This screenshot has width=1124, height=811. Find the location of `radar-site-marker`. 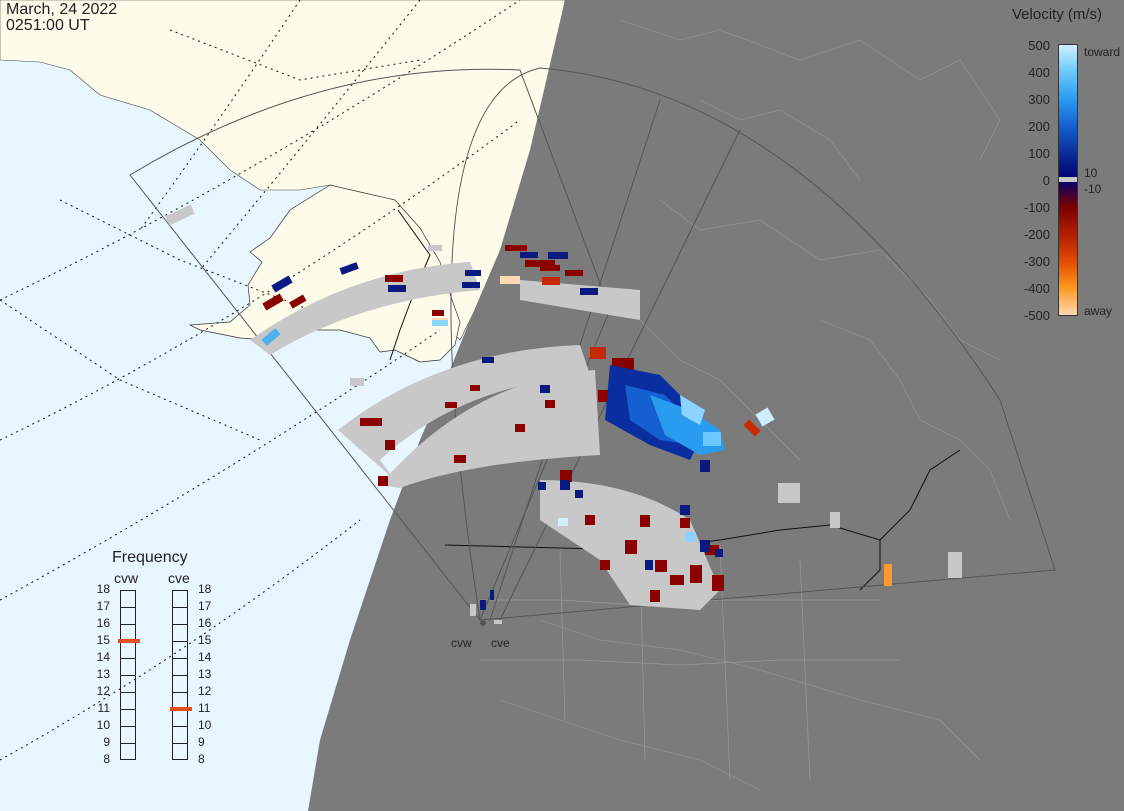

radar-site-marker is located at coordinates (483, 623).